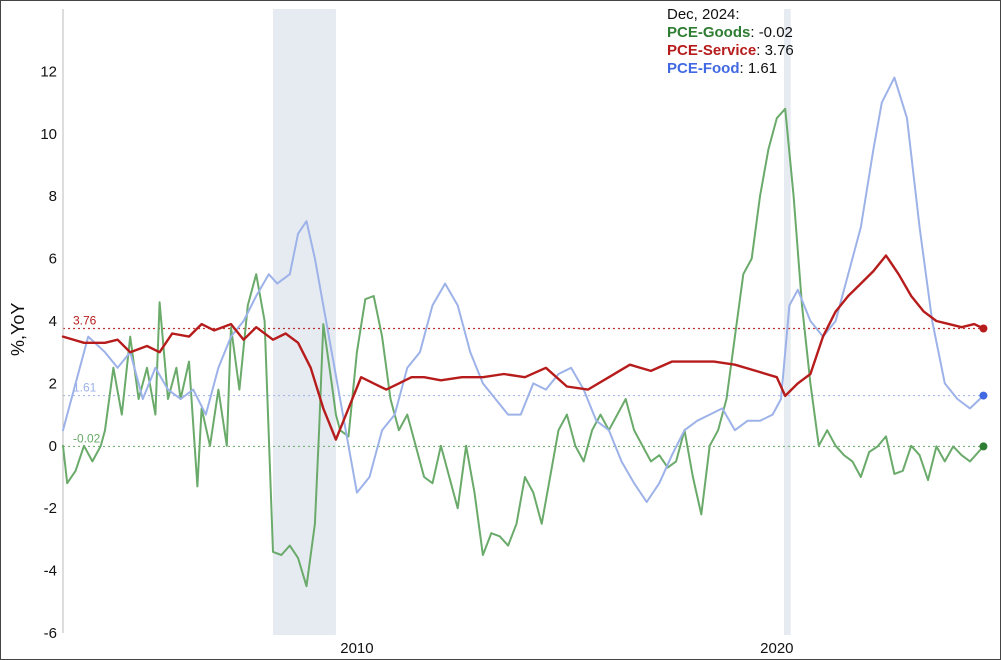  I want to click on y-tick-labels: -6 -4 -2 0 2 4 6 8 10 12, so click(48, 352).